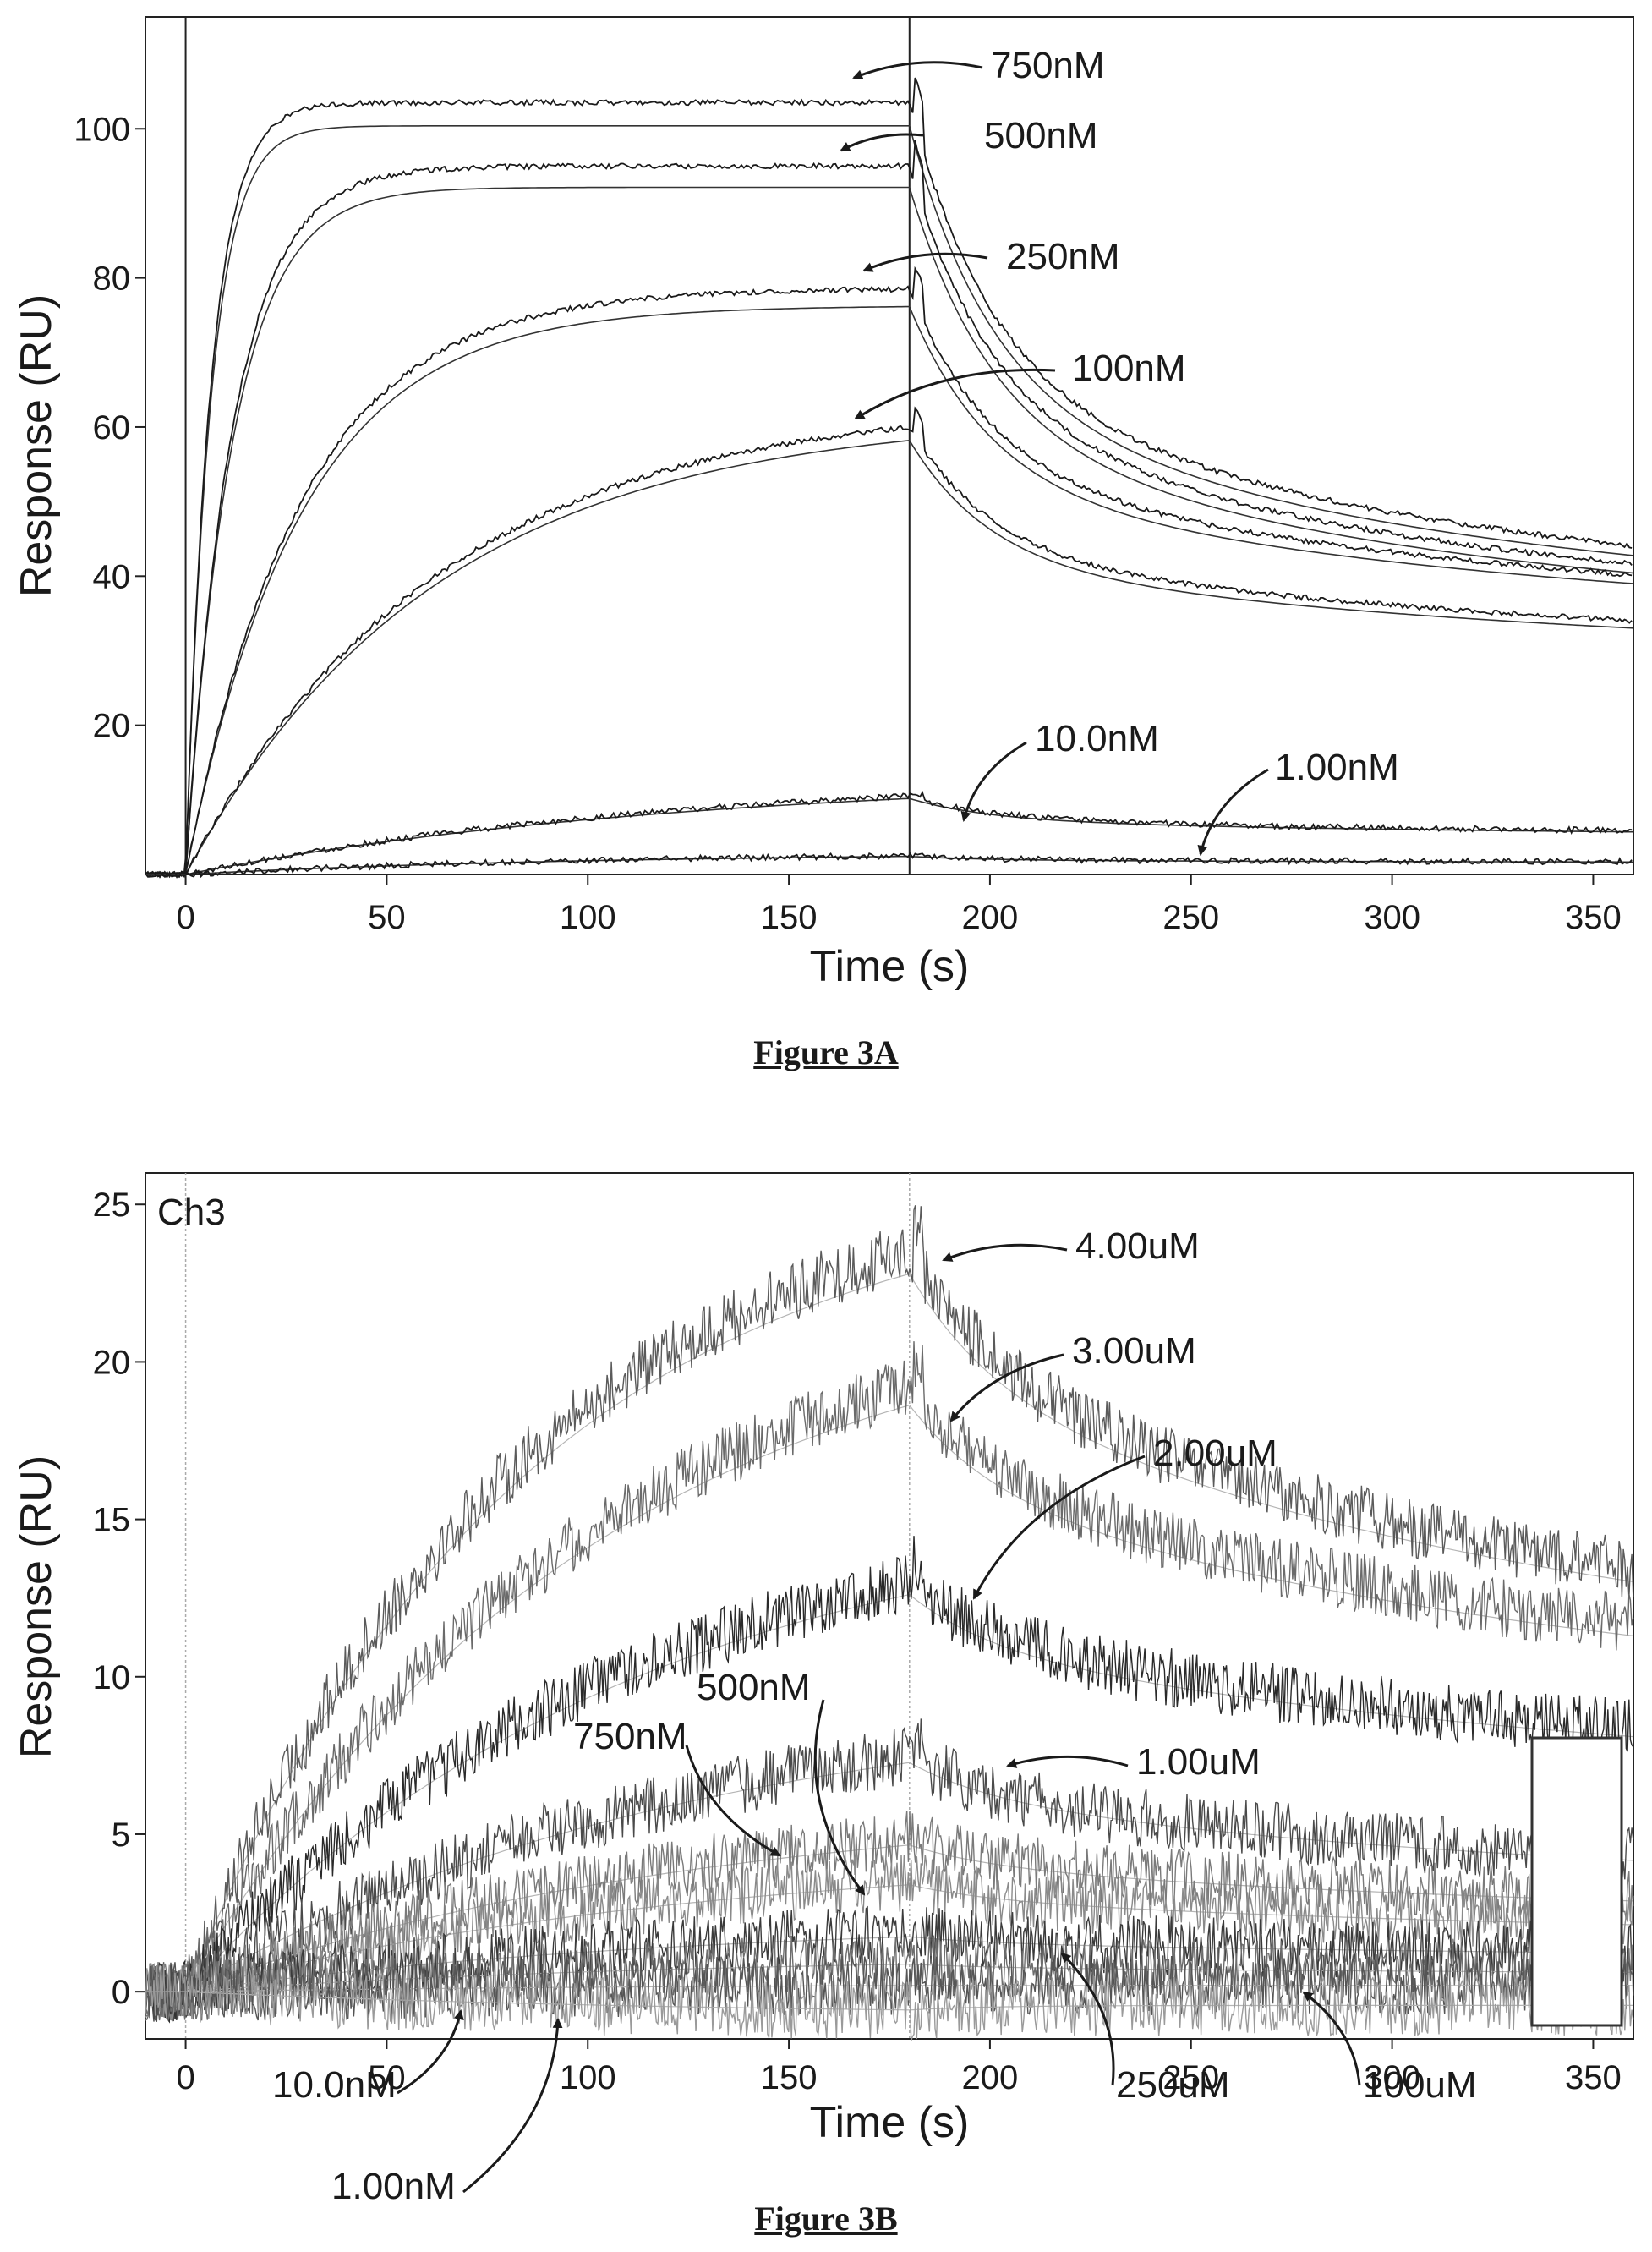 The width and height of the screenshot is (1652, 2252). I want to click on y-tick-label: 10, so click(112, 1677).